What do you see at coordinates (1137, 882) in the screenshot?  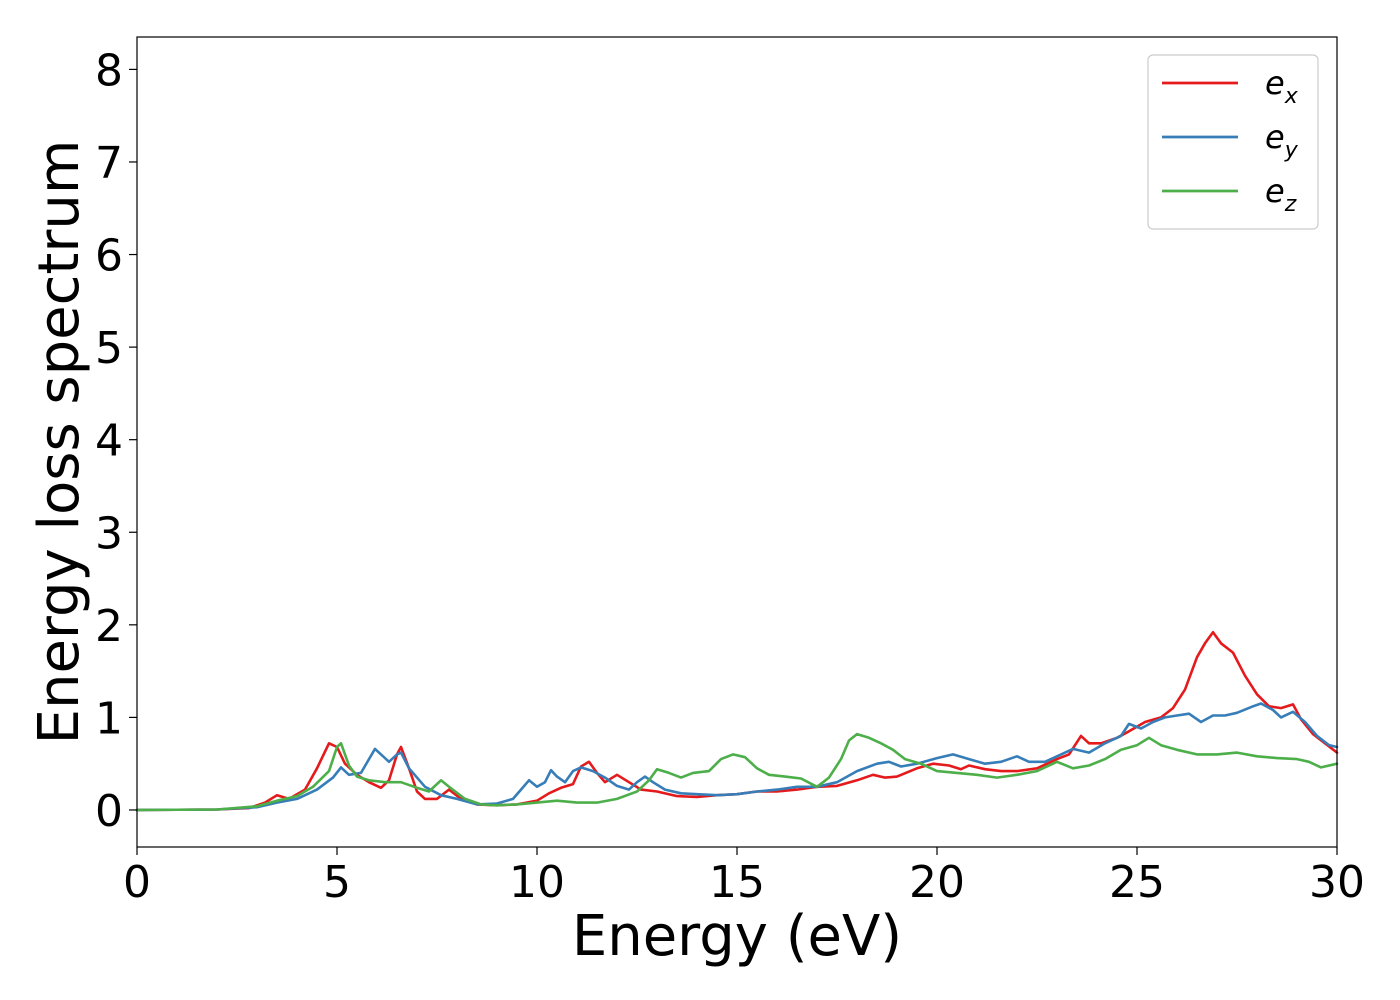 I see `x-tick-label: 25` at bounding box center [1137, 882].